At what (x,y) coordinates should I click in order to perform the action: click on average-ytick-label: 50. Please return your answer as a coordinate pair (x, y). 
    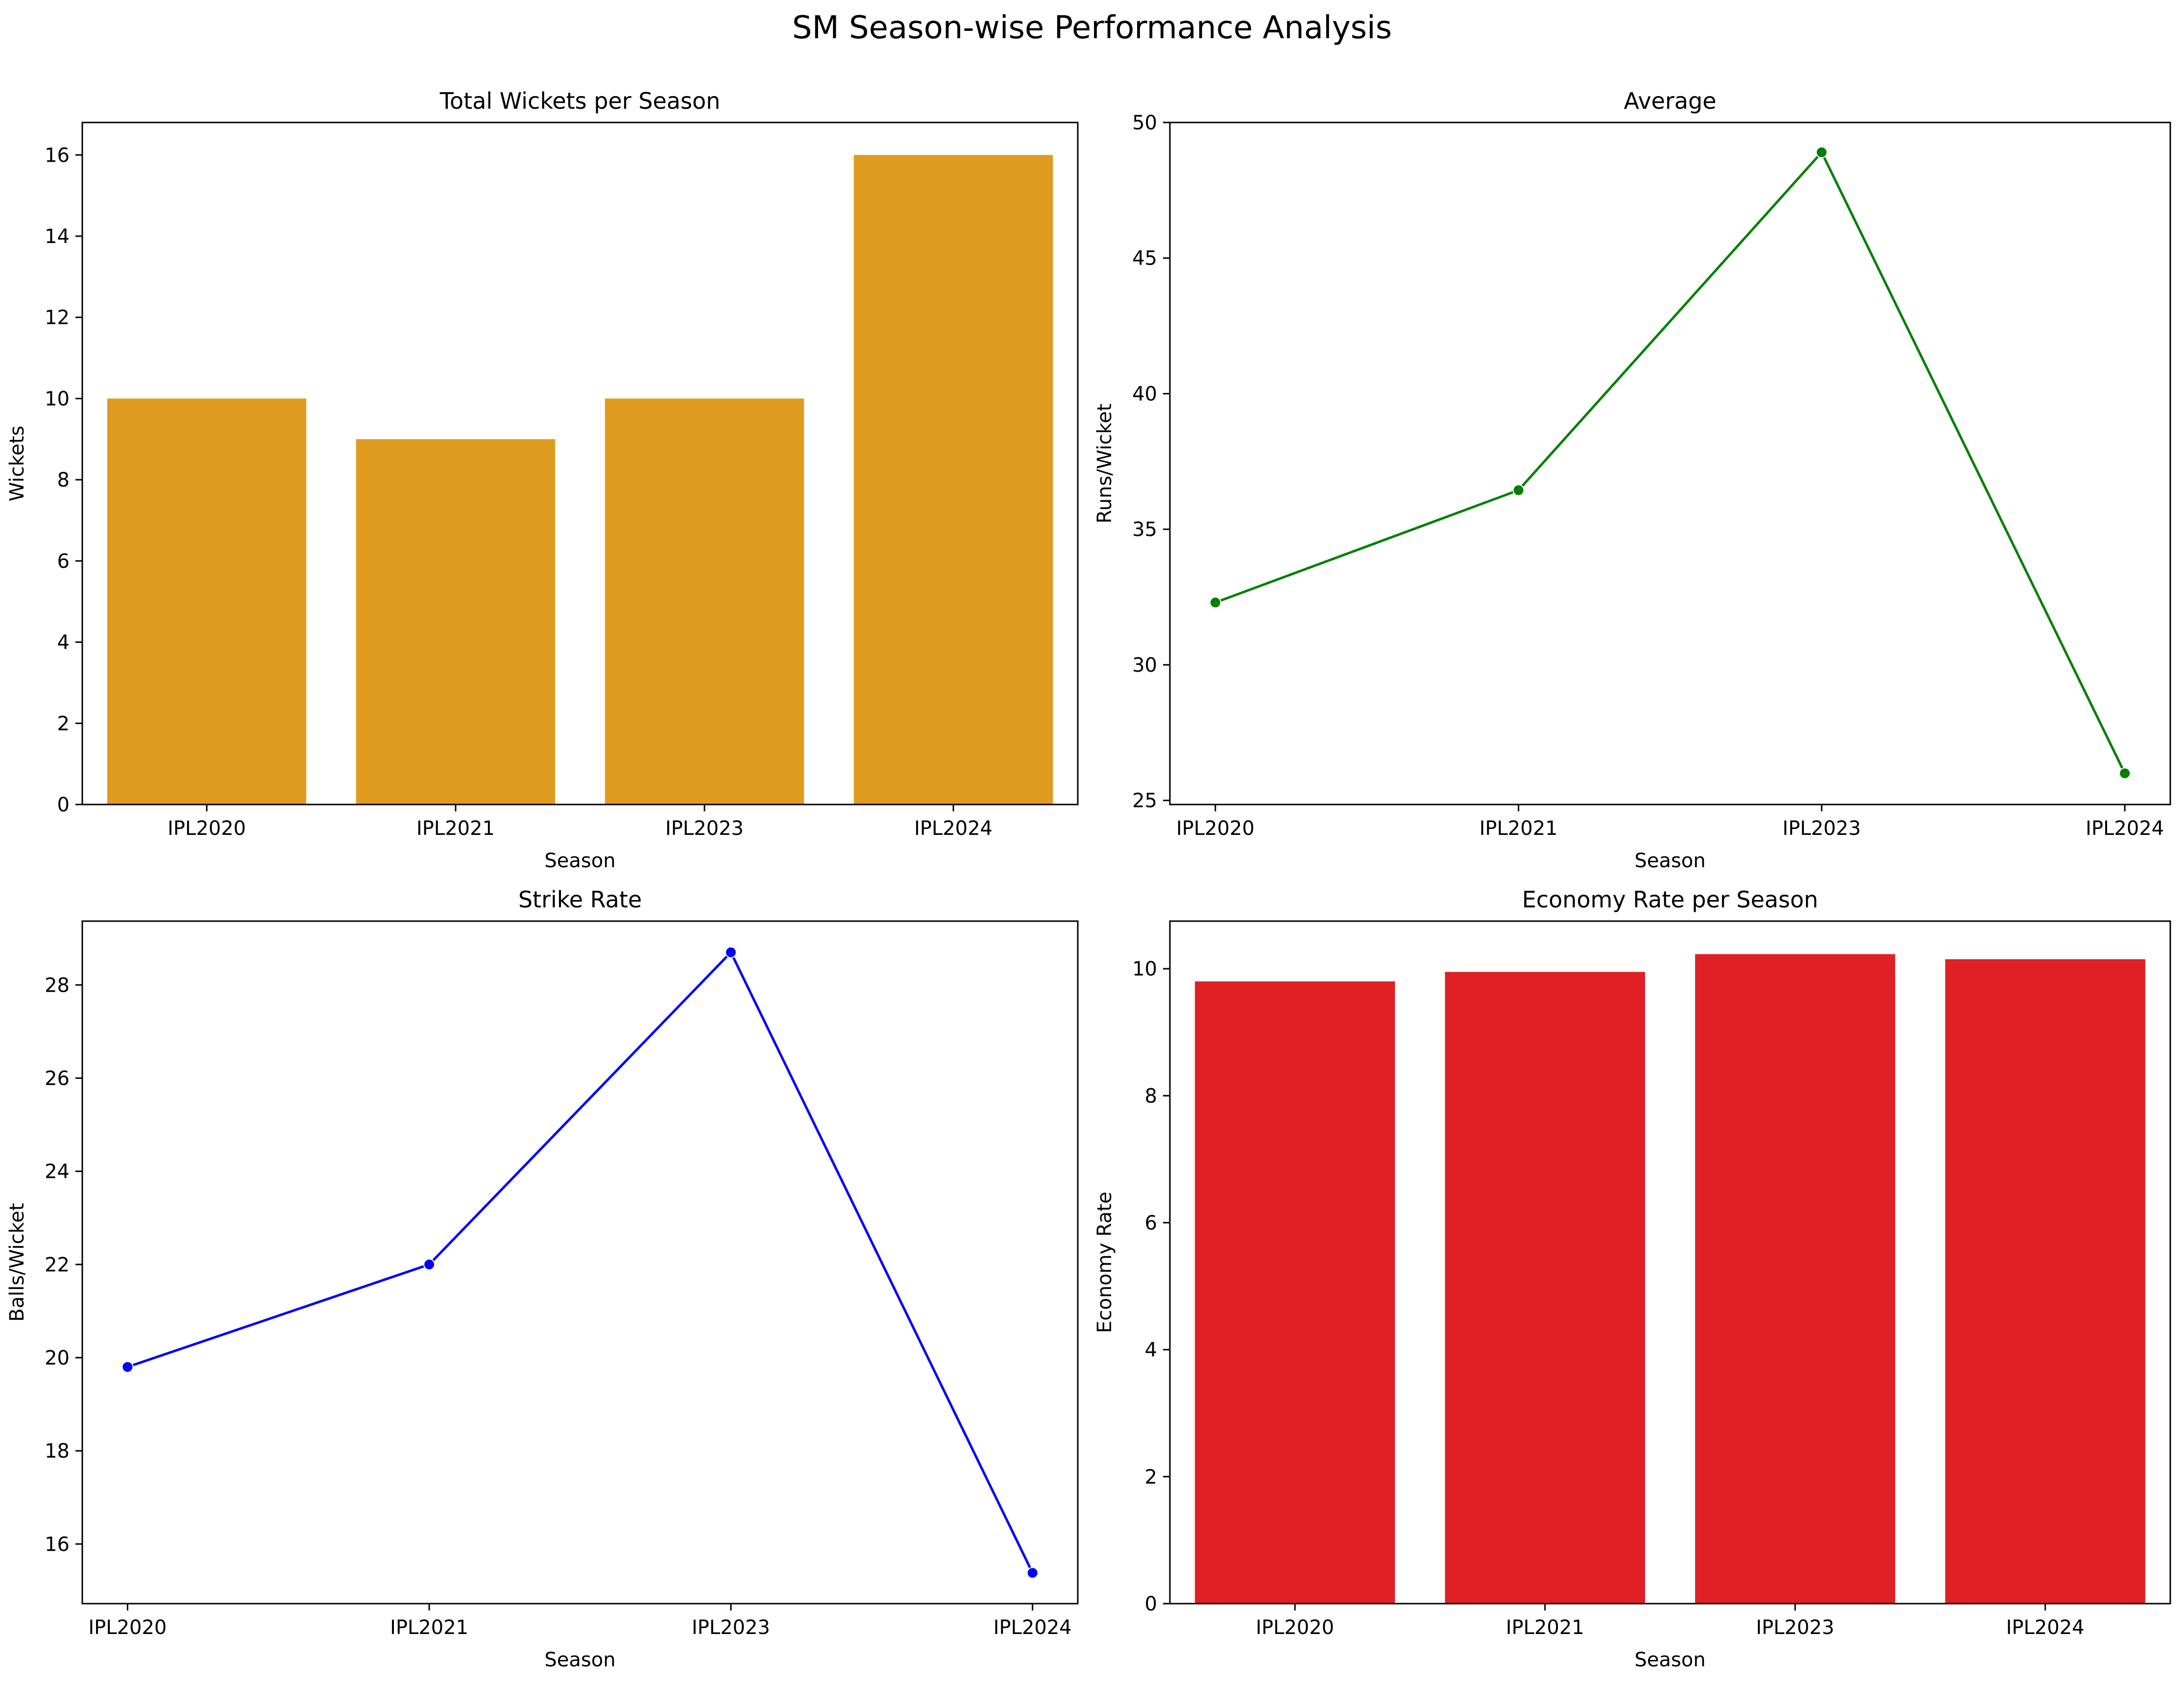
    Looking at the image, I should click on (1144, 123).